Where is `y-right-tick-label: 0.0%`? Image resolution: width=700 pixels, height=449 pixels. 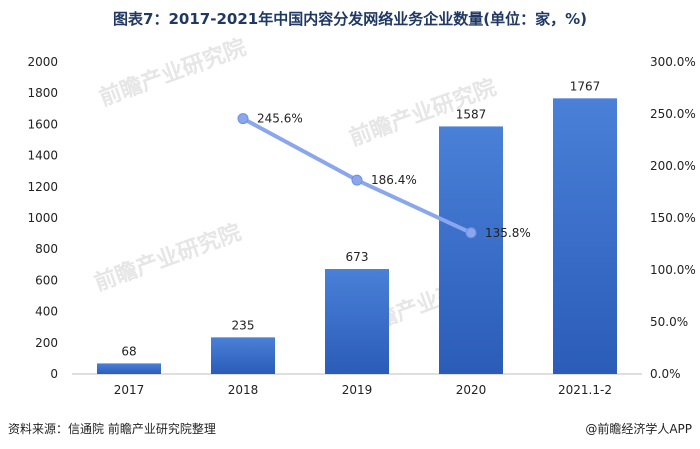 y-right-tick-label: 0.0% is located at coordinates (665, 374).